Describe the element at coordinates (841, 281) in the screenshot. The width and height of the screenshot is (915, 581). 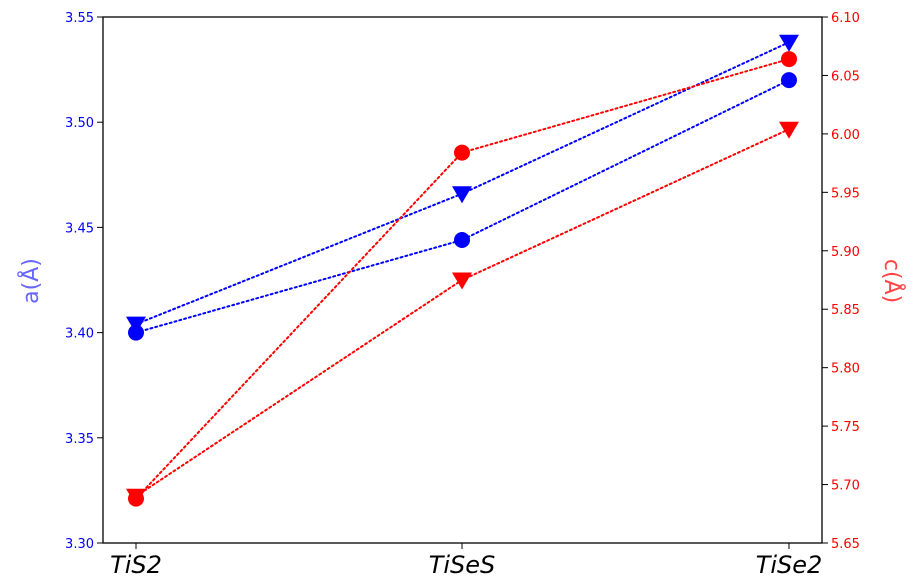
I see `right-axis-ticks: 5.65 5.70 5.75 5.80 5.85 5.90 5.95 6.00 6.05 6.10` at that location.